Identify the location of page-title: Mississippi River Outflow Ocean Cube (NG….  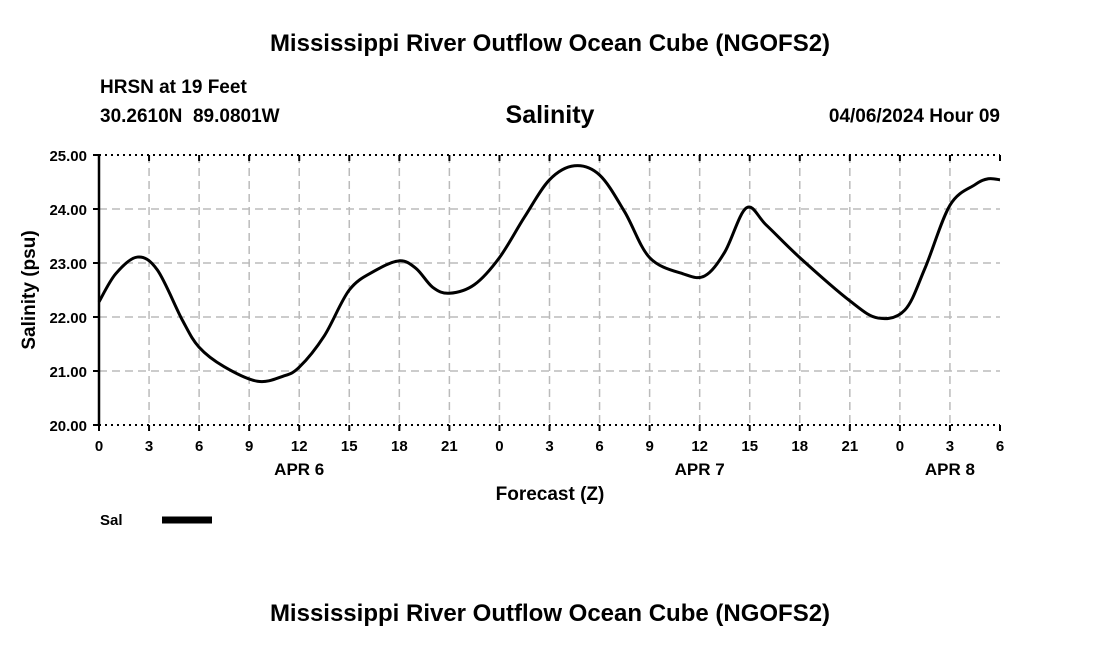
(550, 43).